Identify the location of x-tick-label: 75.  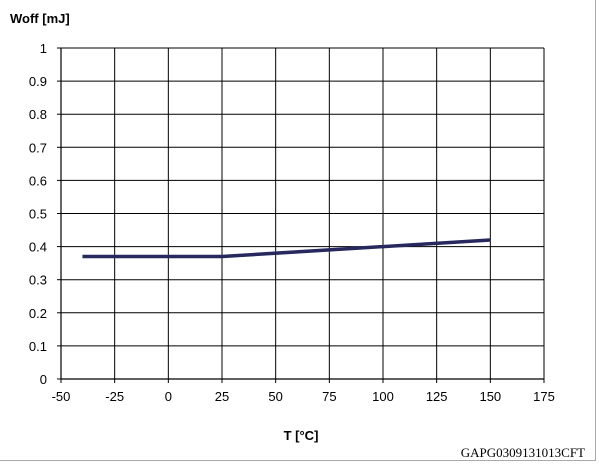
(329, 396).